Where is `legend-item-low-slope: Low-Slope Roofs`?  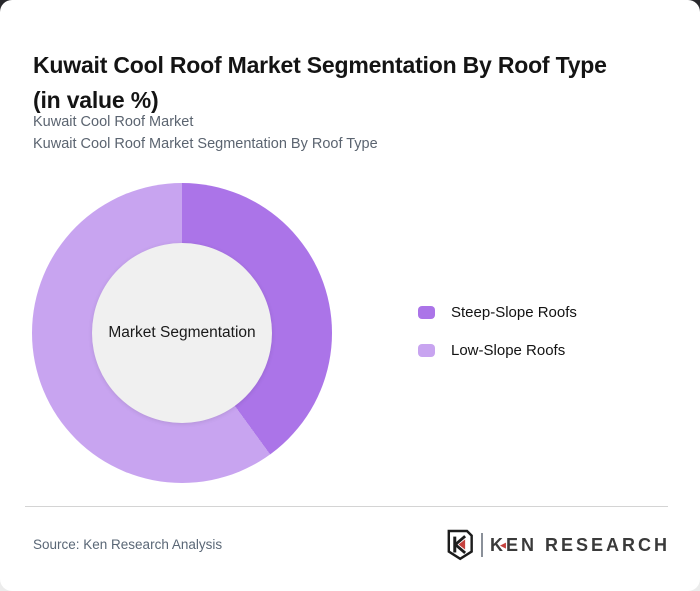
legend-item-low-slope: Low-Slope Roofs is located at coordinates (497, 350).